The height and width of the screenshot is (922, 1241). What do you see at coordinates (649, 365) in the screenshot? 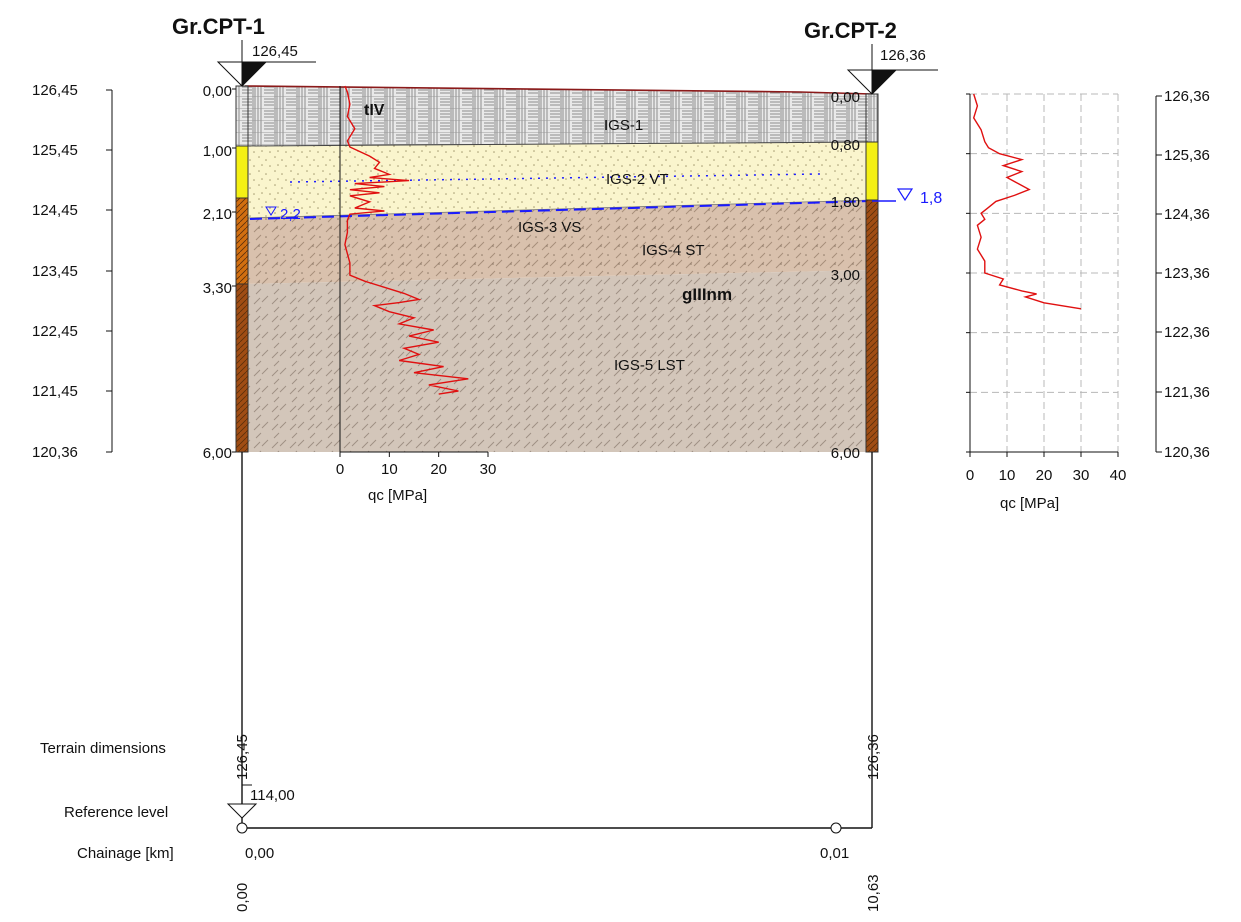
I see `layer-label-igs5: IGS-5 LST` at bounding box center [649, 365].